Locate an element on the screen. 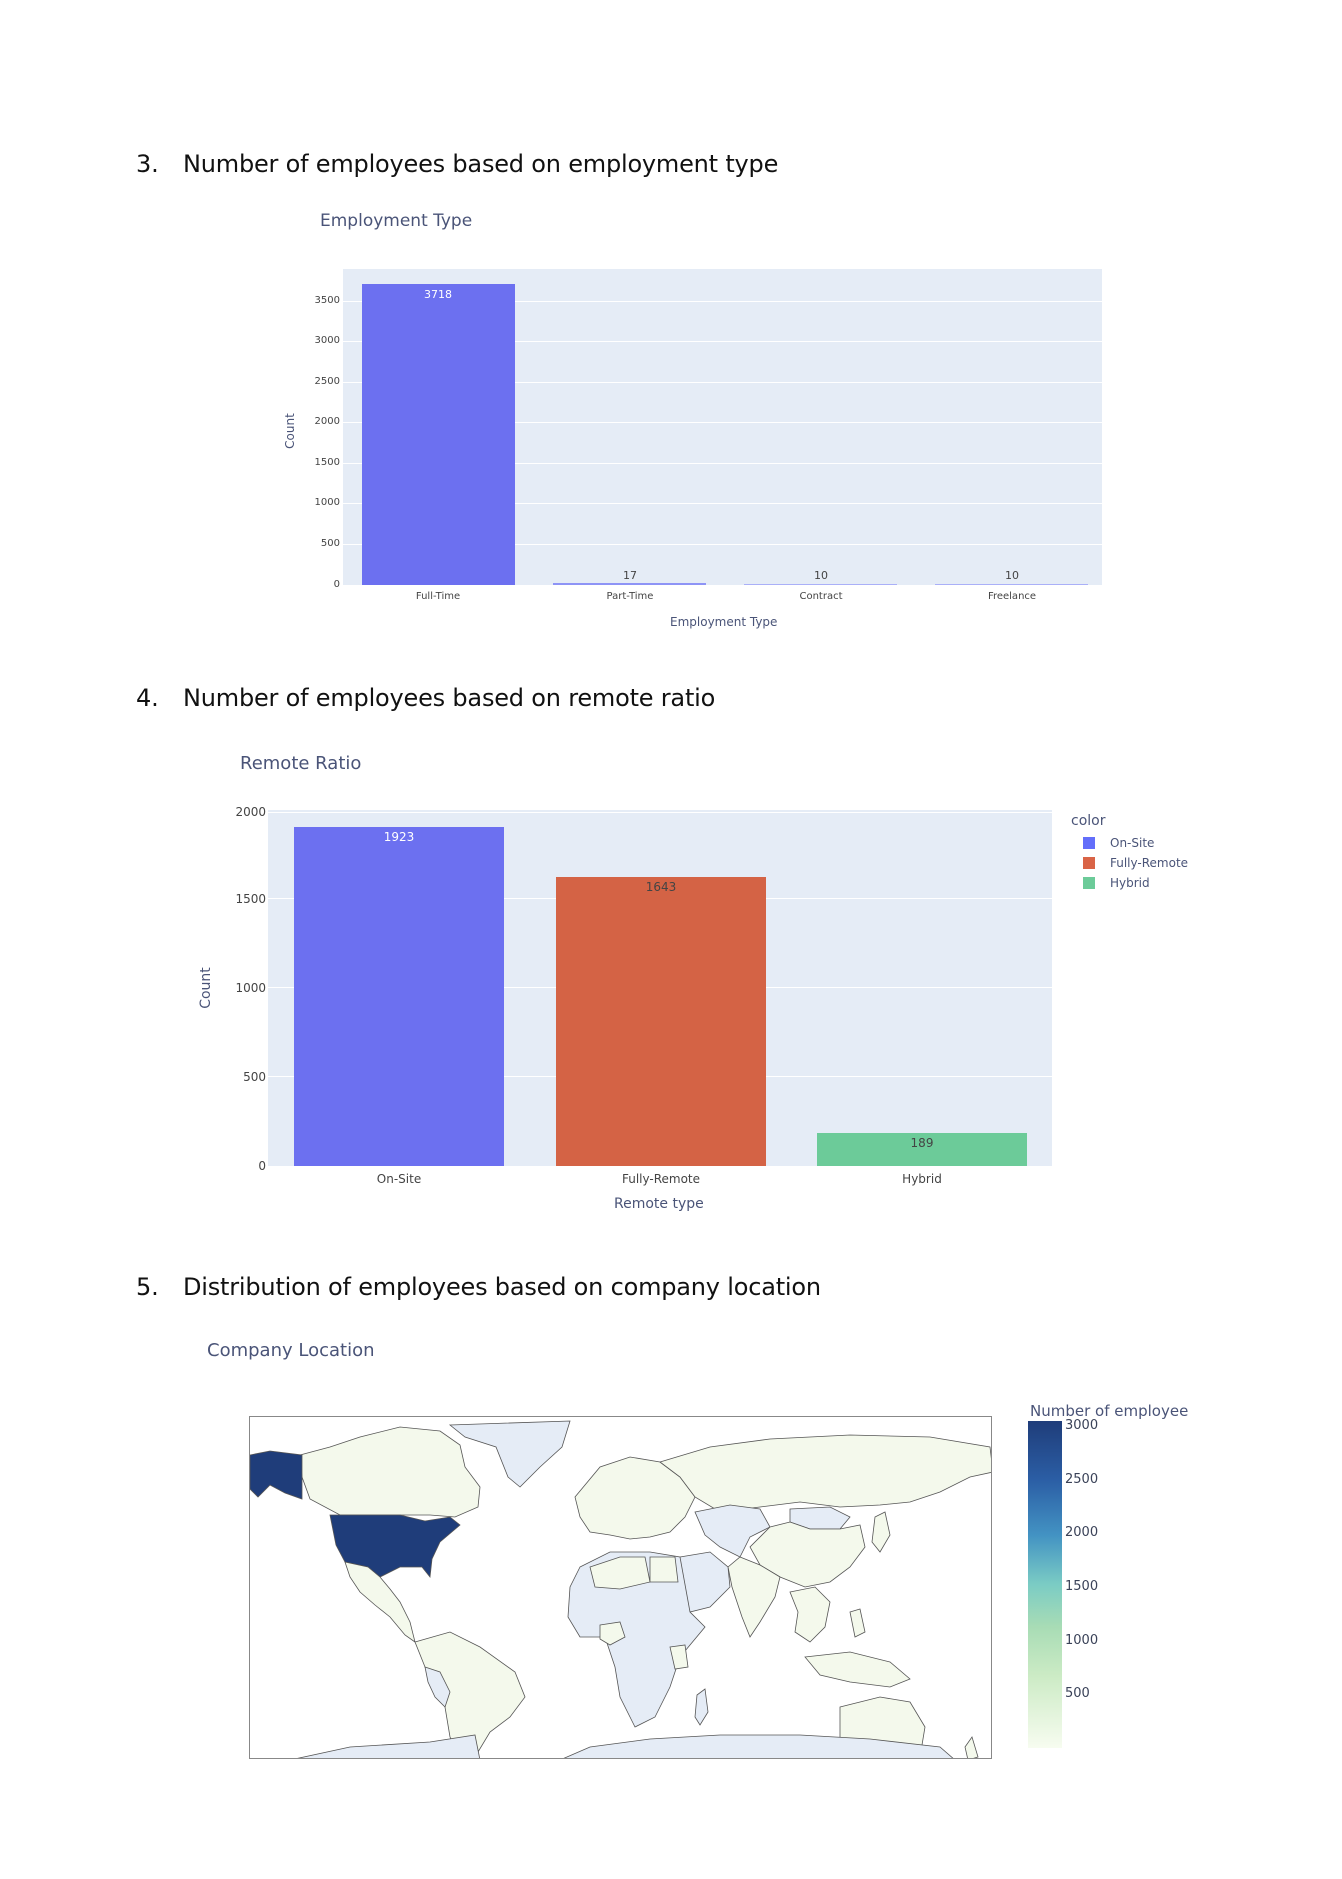 This screenshot has width=1342, height=1879. region-antarctica-east is located at coordinates (758, 1746).